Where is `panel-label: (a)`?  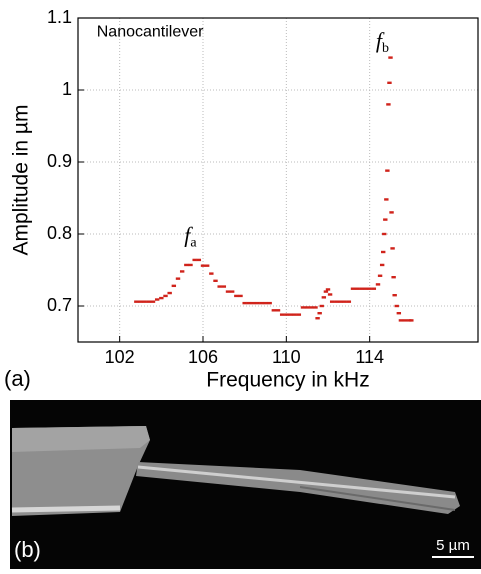 panel-label: (a) is located at coordinates (17, 378).